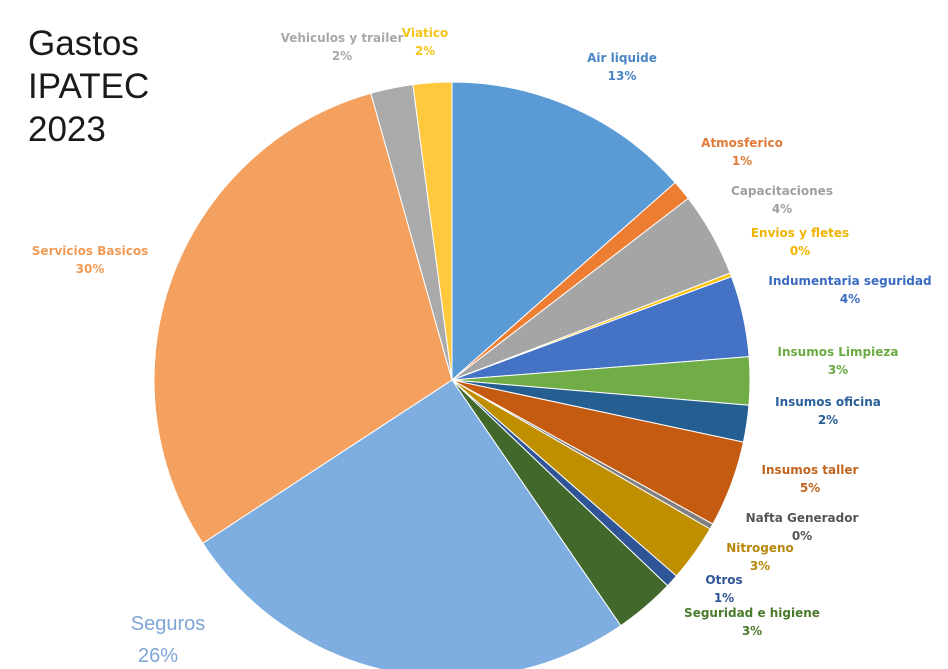  I want to click on data-label-name: Atmosferico, so click(742, 143).